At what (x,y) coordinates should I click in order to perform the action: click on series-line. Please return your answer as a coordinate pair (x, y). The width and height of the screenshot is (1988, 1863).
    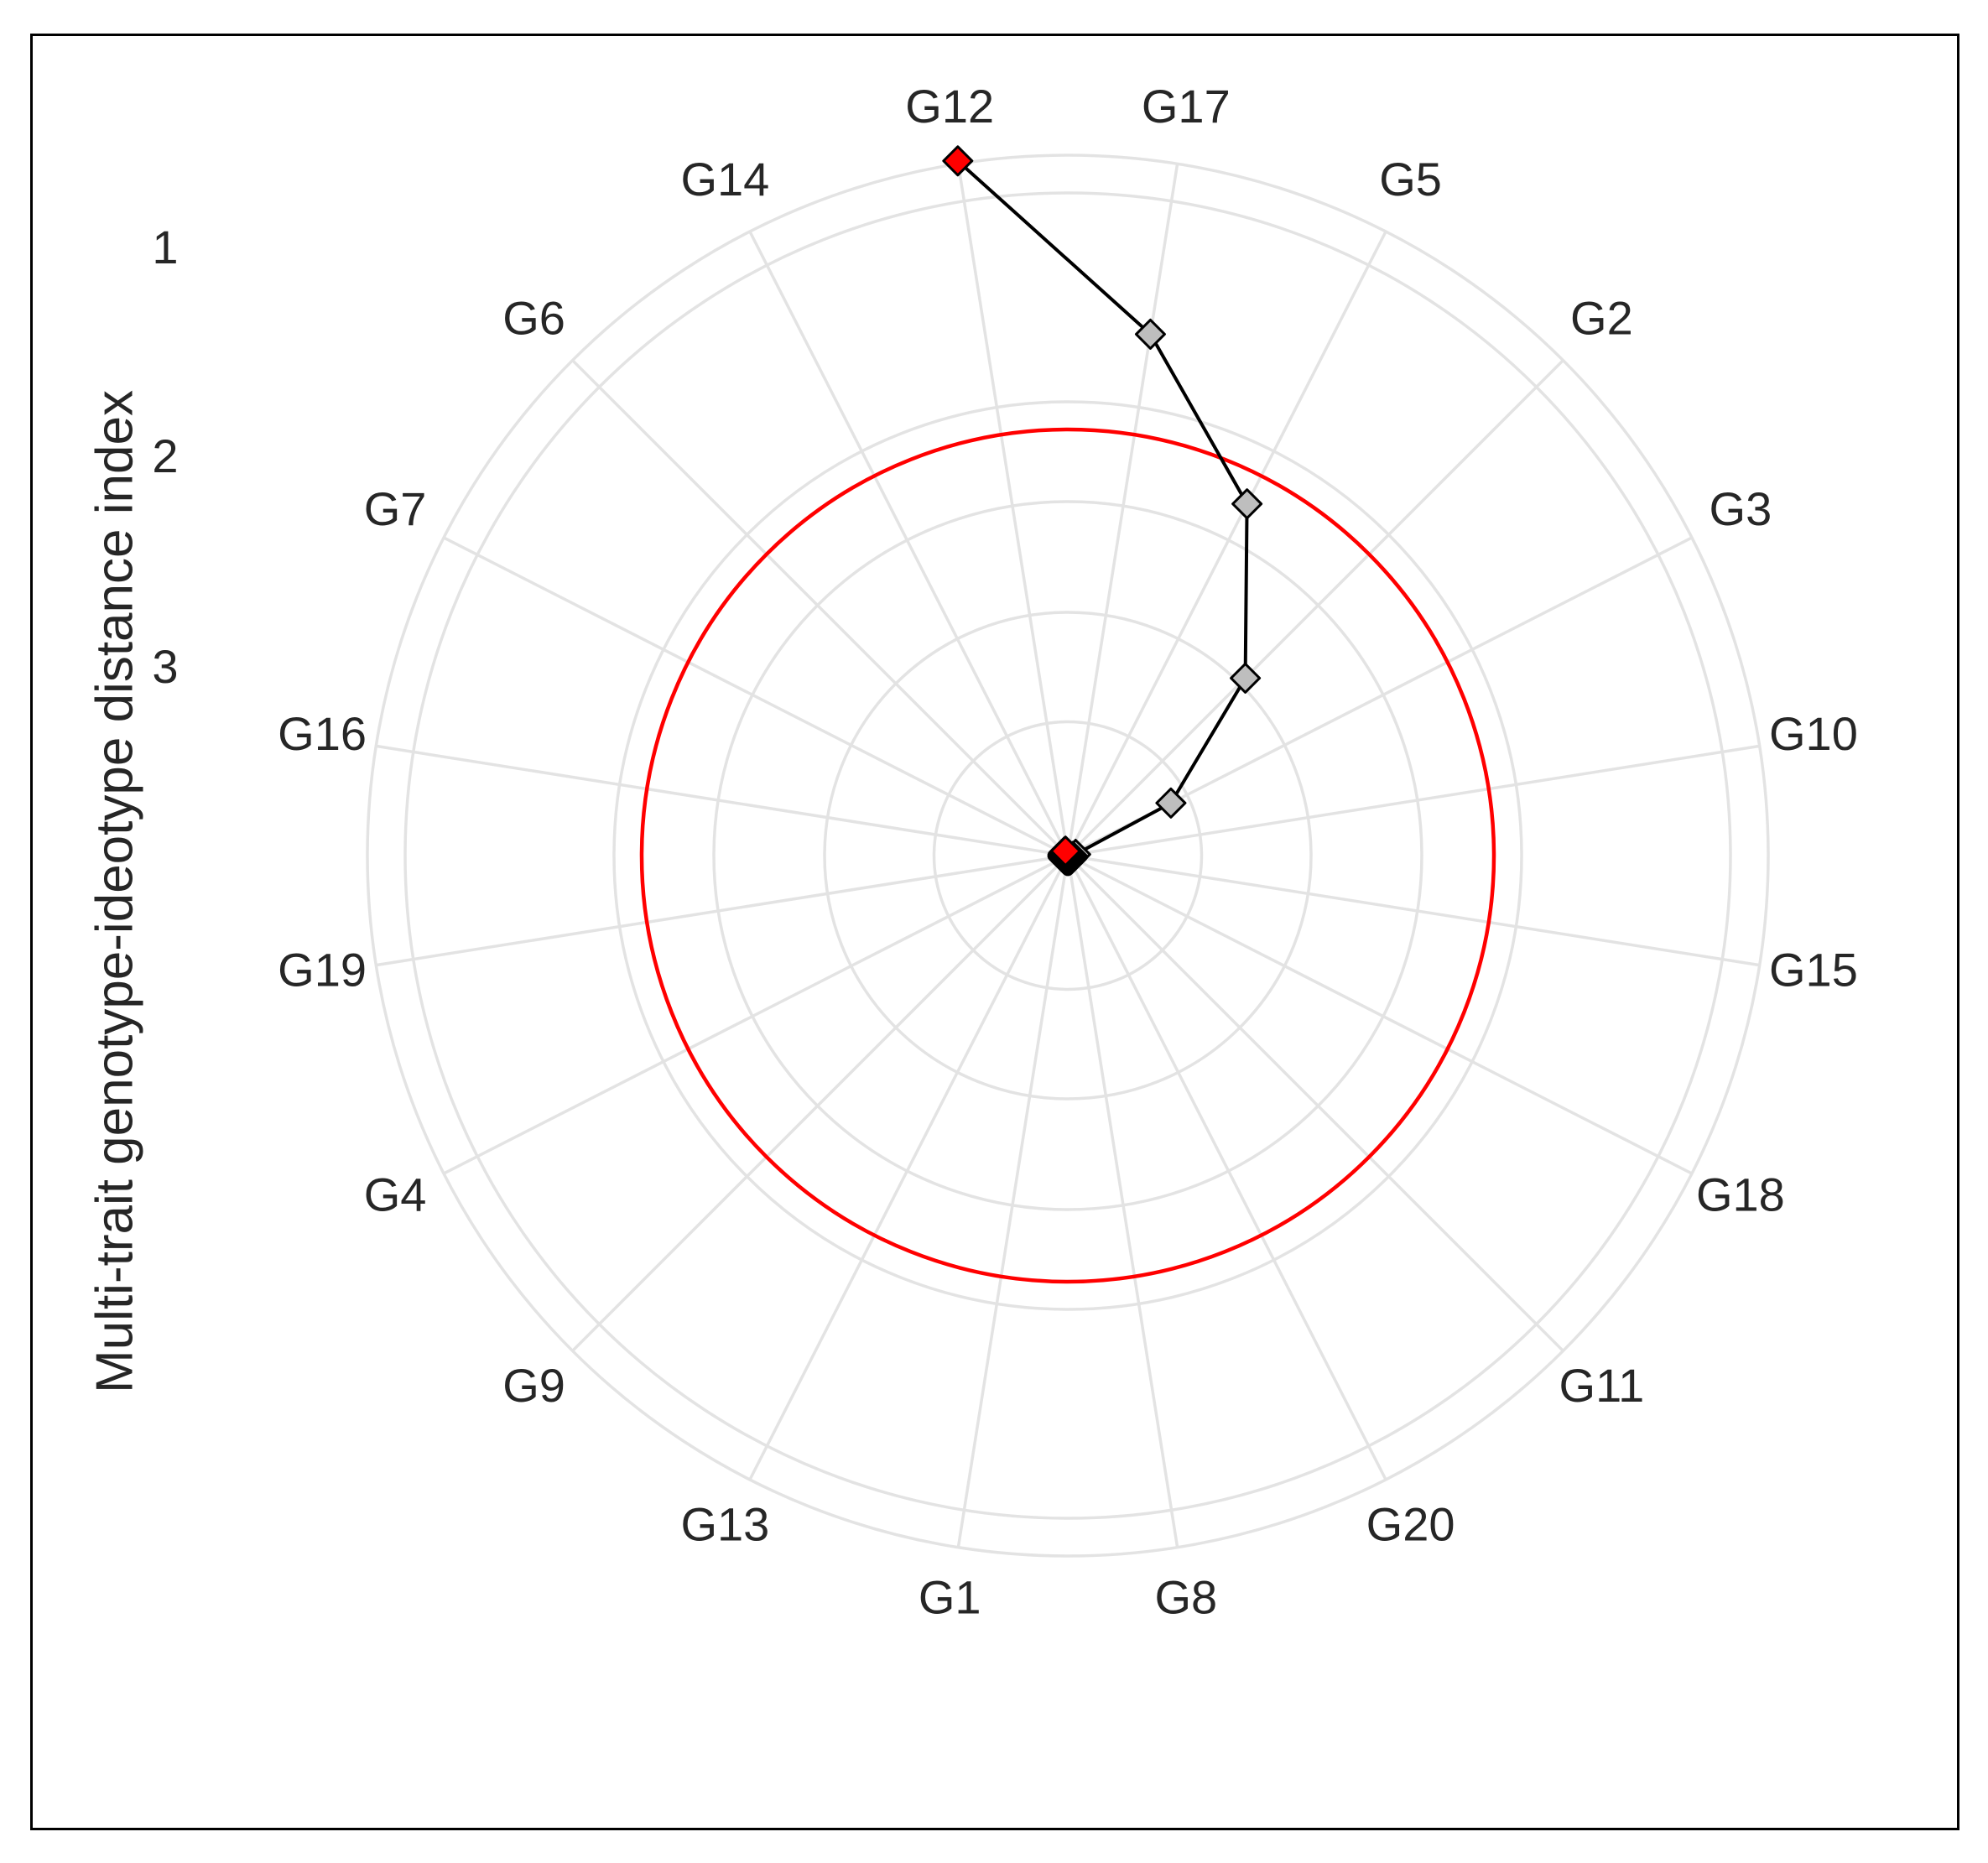
    Looking at the image, I should click on (1102, 510).